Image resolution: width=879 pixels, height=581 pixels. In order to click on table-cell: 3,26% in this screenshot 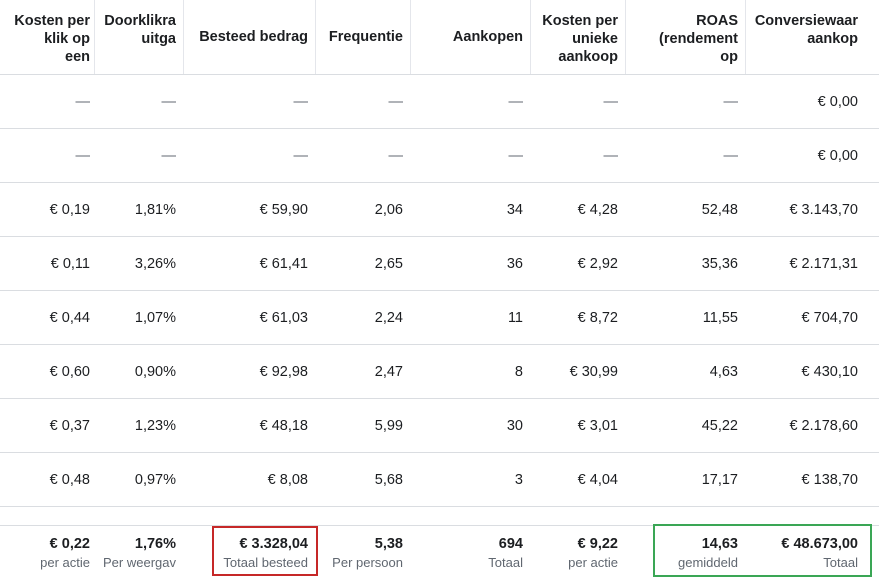, I will do `click(155, 264)`.